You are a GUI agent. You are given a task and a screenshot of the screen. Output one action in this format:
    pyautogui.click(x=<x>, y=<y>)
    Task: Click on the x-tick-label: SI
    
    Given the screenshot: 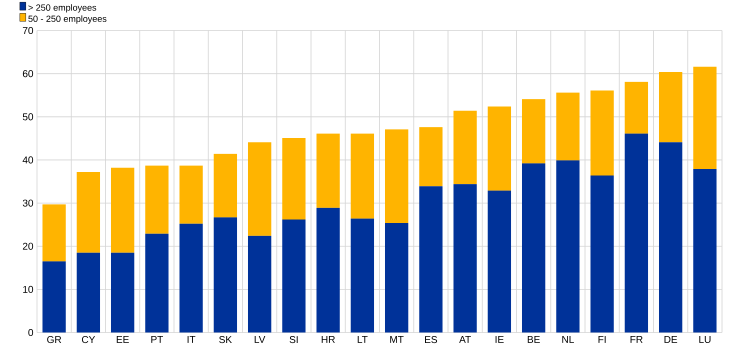 What is the action you would take?
    pyautogui.click(x=294, y=340)
    